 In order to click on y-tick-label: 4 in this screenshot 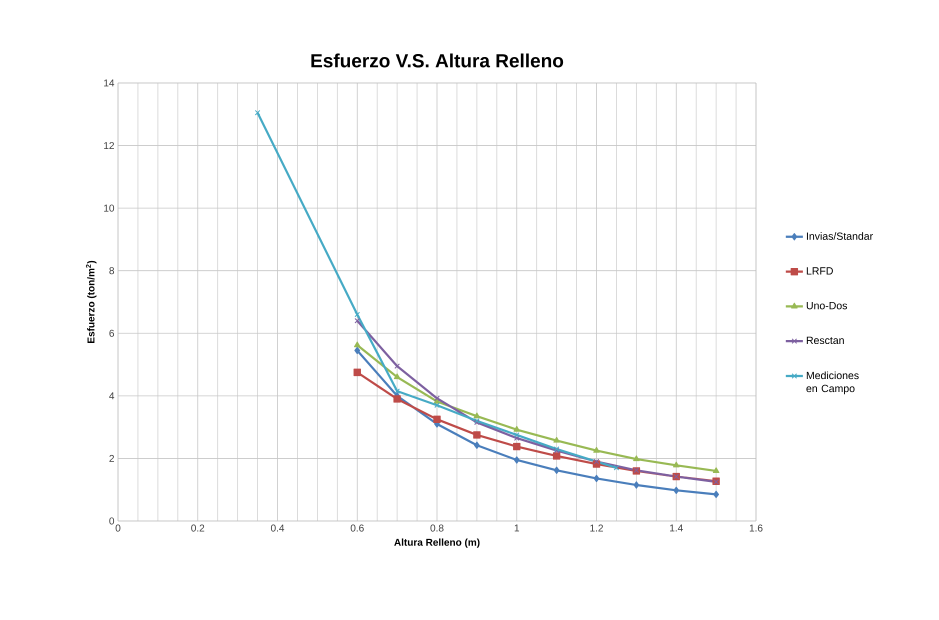, I will do `click(111, 396)`.